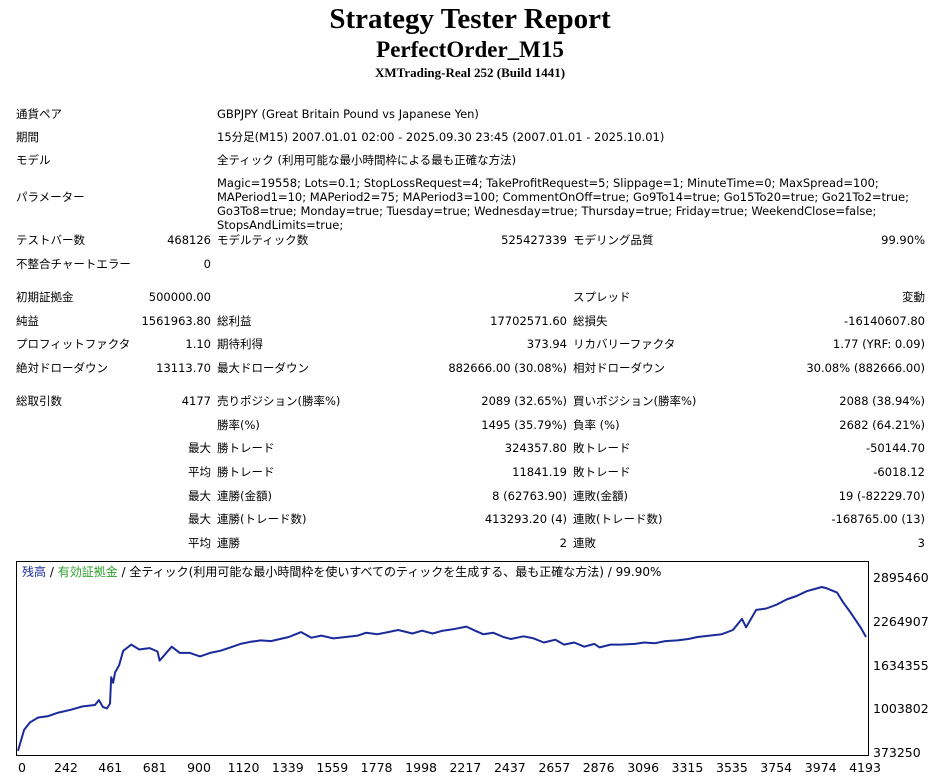 The height and width of the screenshot is (777, 940). What do you see at coordinates (421, 767) in the screenshot?
I see `x-tick-label: 1998` at bounding box center [421, 767].